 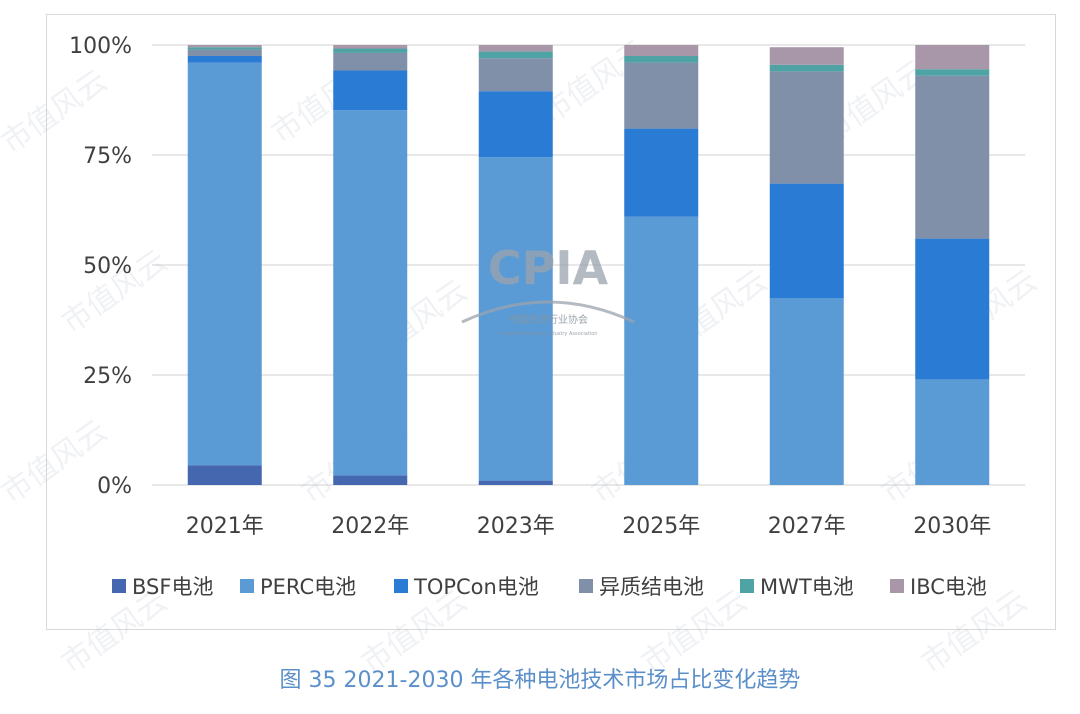 I want to click on x-axis-ticks: 2021年 2022年 2023年 2025年 2027年 2030年, so click(x=589, y=526).